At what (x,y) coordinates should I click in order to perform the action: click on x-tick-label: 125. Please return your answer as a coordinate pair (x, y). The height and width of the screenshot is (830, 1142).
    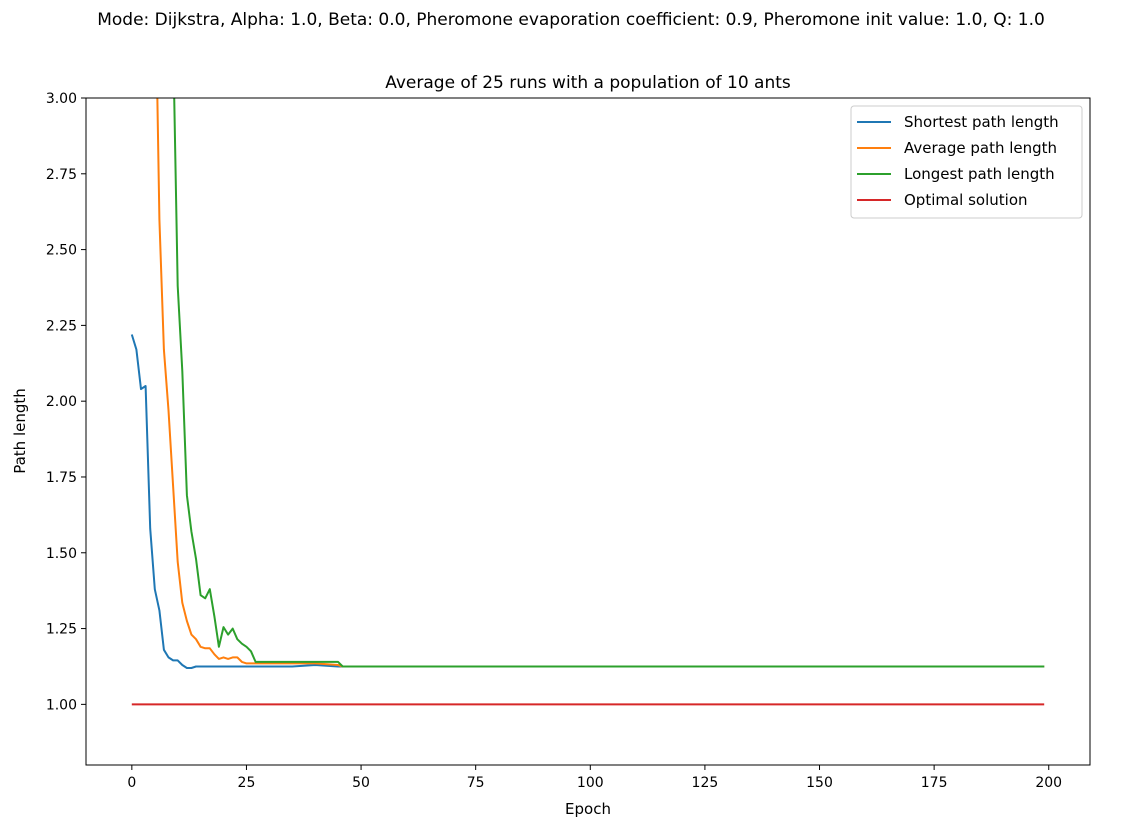
    Looking at the image, I should click on (705, 783).